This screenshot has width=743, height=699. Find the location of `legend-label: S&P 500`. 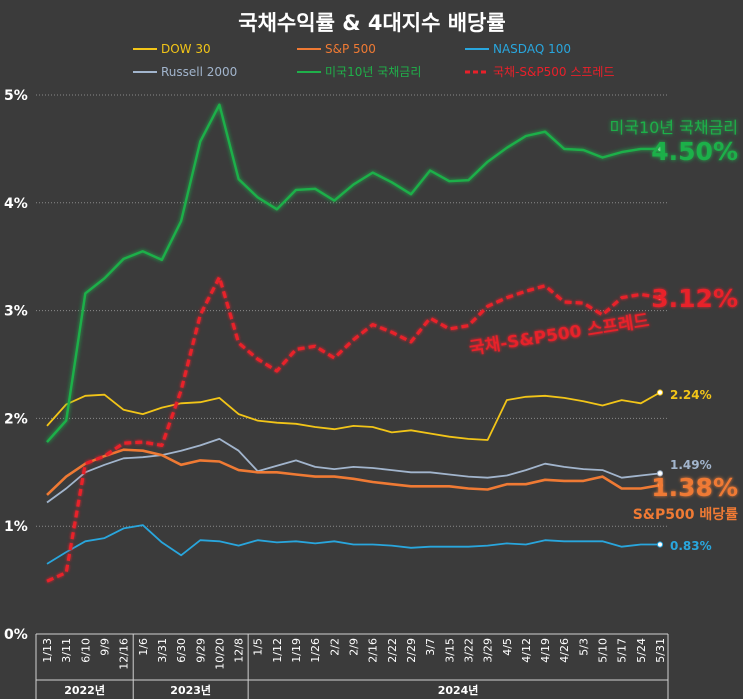

legend-label: S&P 500 is located at coordinates (350, 49).